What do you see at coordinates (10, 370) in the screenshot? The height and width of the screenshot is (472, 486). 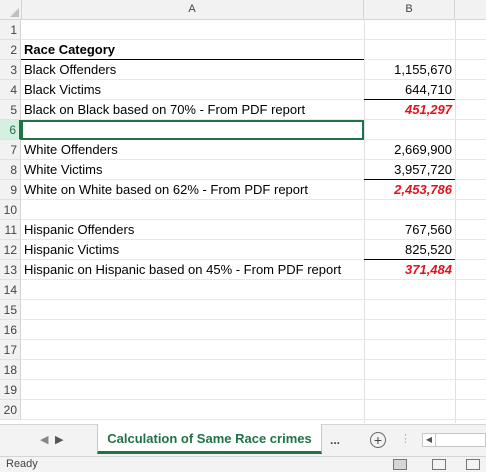 I see `row-header: 18` at bounding box center [10, 370].